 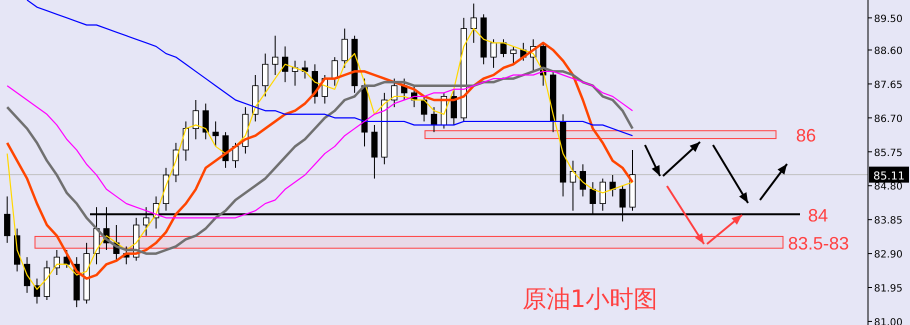 What do you see at coordinates (888, 85) in the screenshot?
I see `y-tick-label: 87.65` at bounding box center [888, 85].